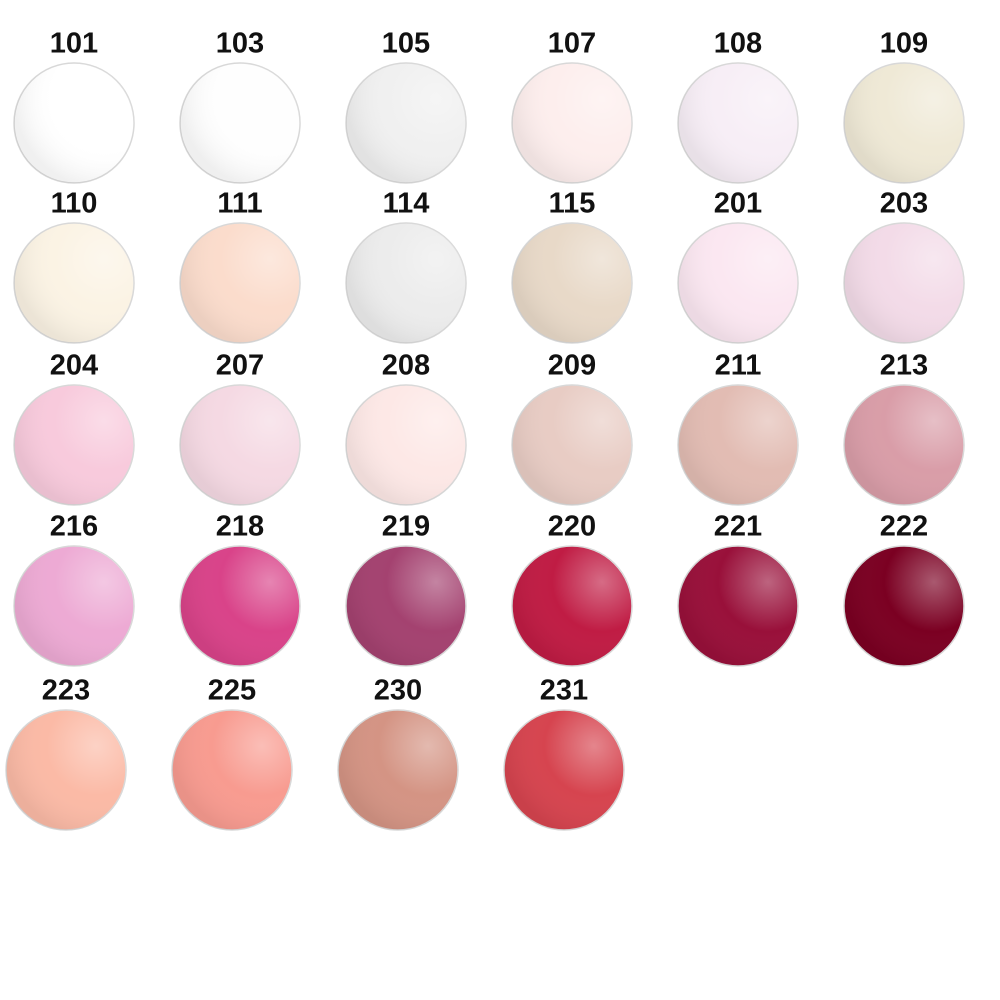  I want to click on swatch: 223, so click(66, 753).